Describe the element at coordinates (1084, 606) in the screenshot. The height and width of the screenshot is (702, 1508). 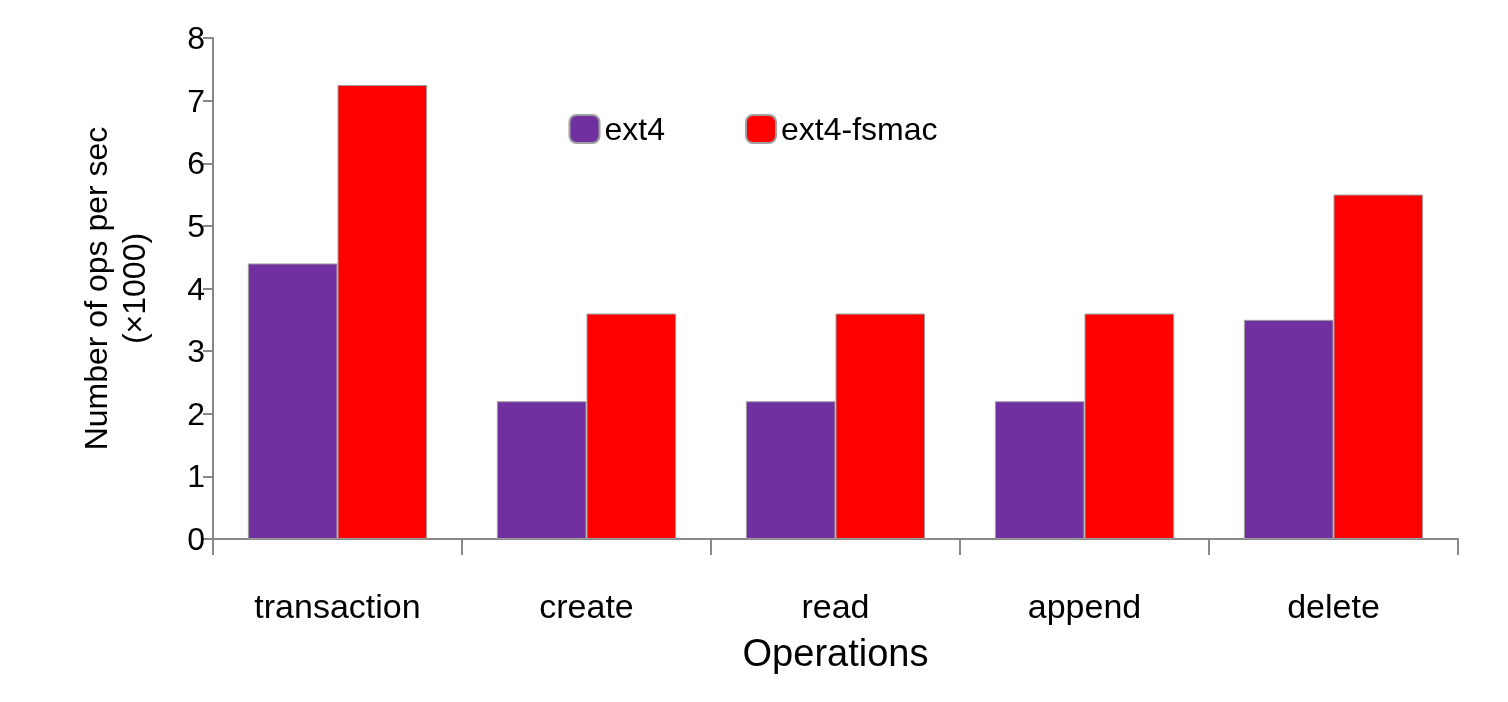
I see `x-tick-label: append` at that location.